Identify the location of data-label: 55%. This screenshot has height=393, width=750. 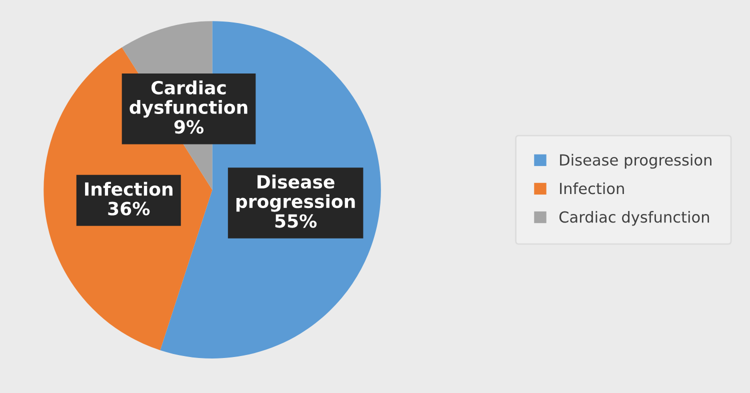
(296, 221).